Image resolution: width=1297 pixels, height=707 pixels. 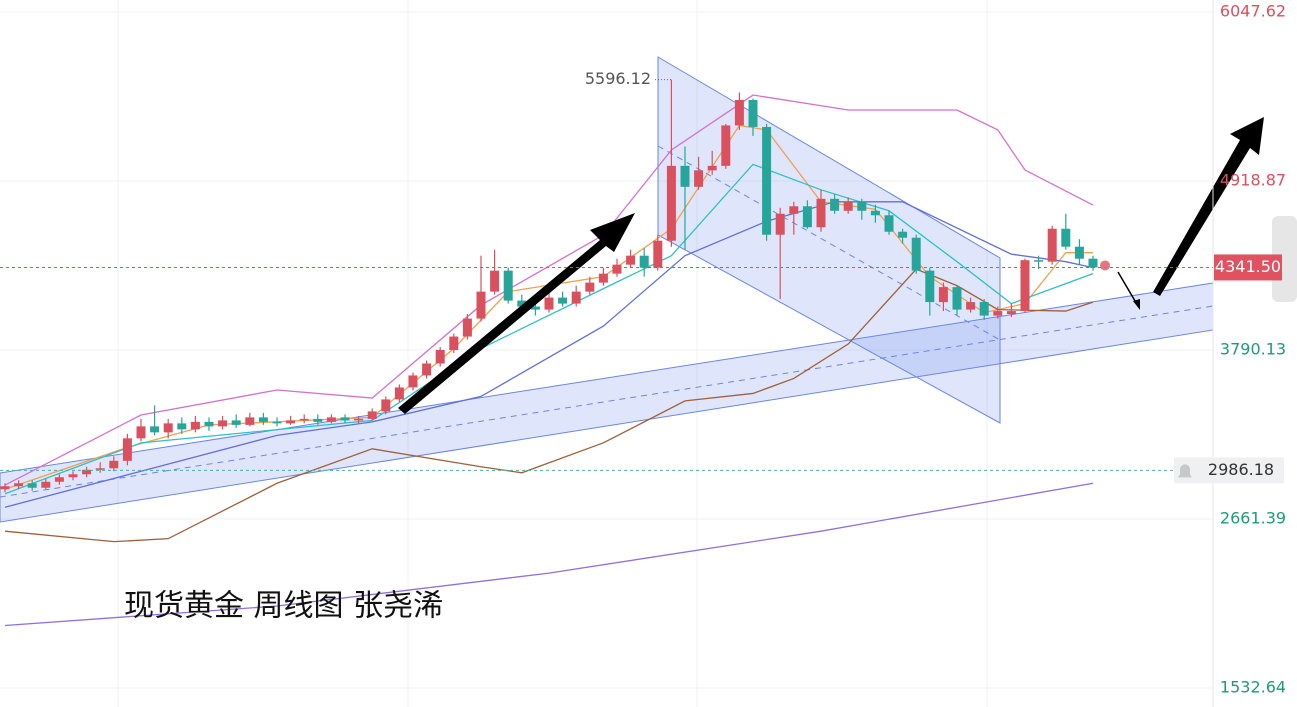 What do you see at coordinates (1253, 179) in the screenshot?
I see `y-tick-label: 4918.87` at bounding box center [1253, 179].